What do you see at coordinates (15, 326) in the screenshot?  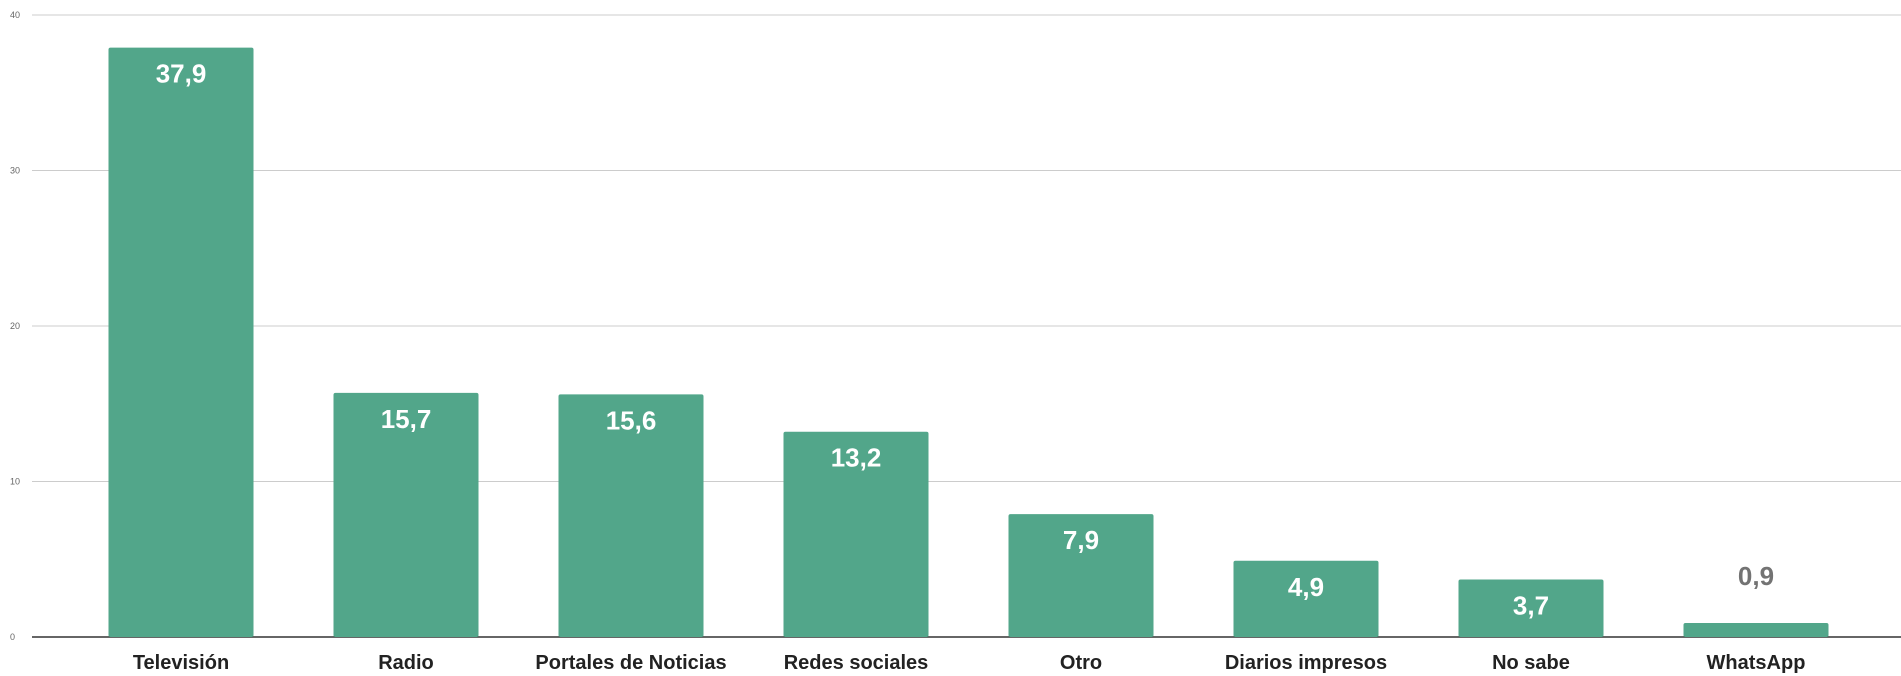 I see `y-tick-label: 20` at bounding box center [15, 326].